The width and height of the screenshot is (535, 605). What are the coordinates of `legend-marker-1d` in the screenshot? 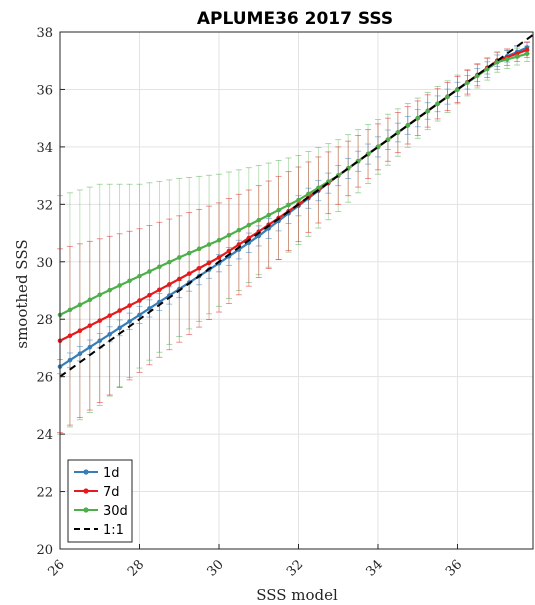 It's located at (86, 472).